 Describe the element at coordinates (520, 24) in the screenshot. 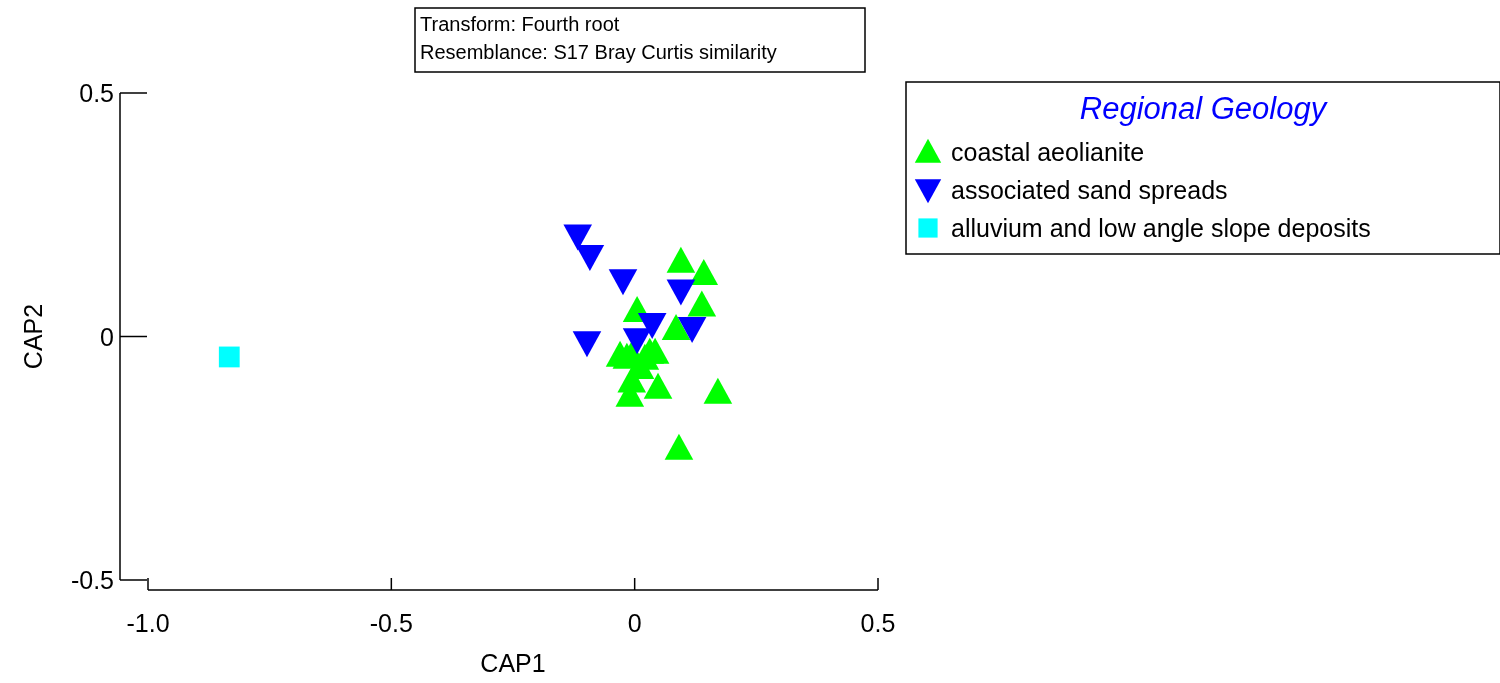

I see `text: Transform: Fourth root` at that location.